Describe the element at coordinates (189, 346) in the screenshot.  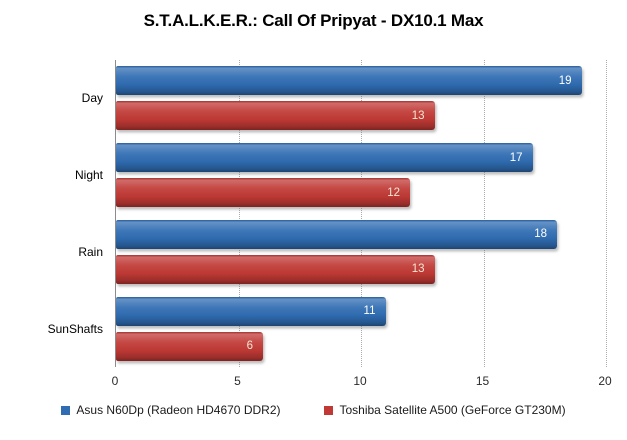
I see `bar-series-2: 6` at that location.